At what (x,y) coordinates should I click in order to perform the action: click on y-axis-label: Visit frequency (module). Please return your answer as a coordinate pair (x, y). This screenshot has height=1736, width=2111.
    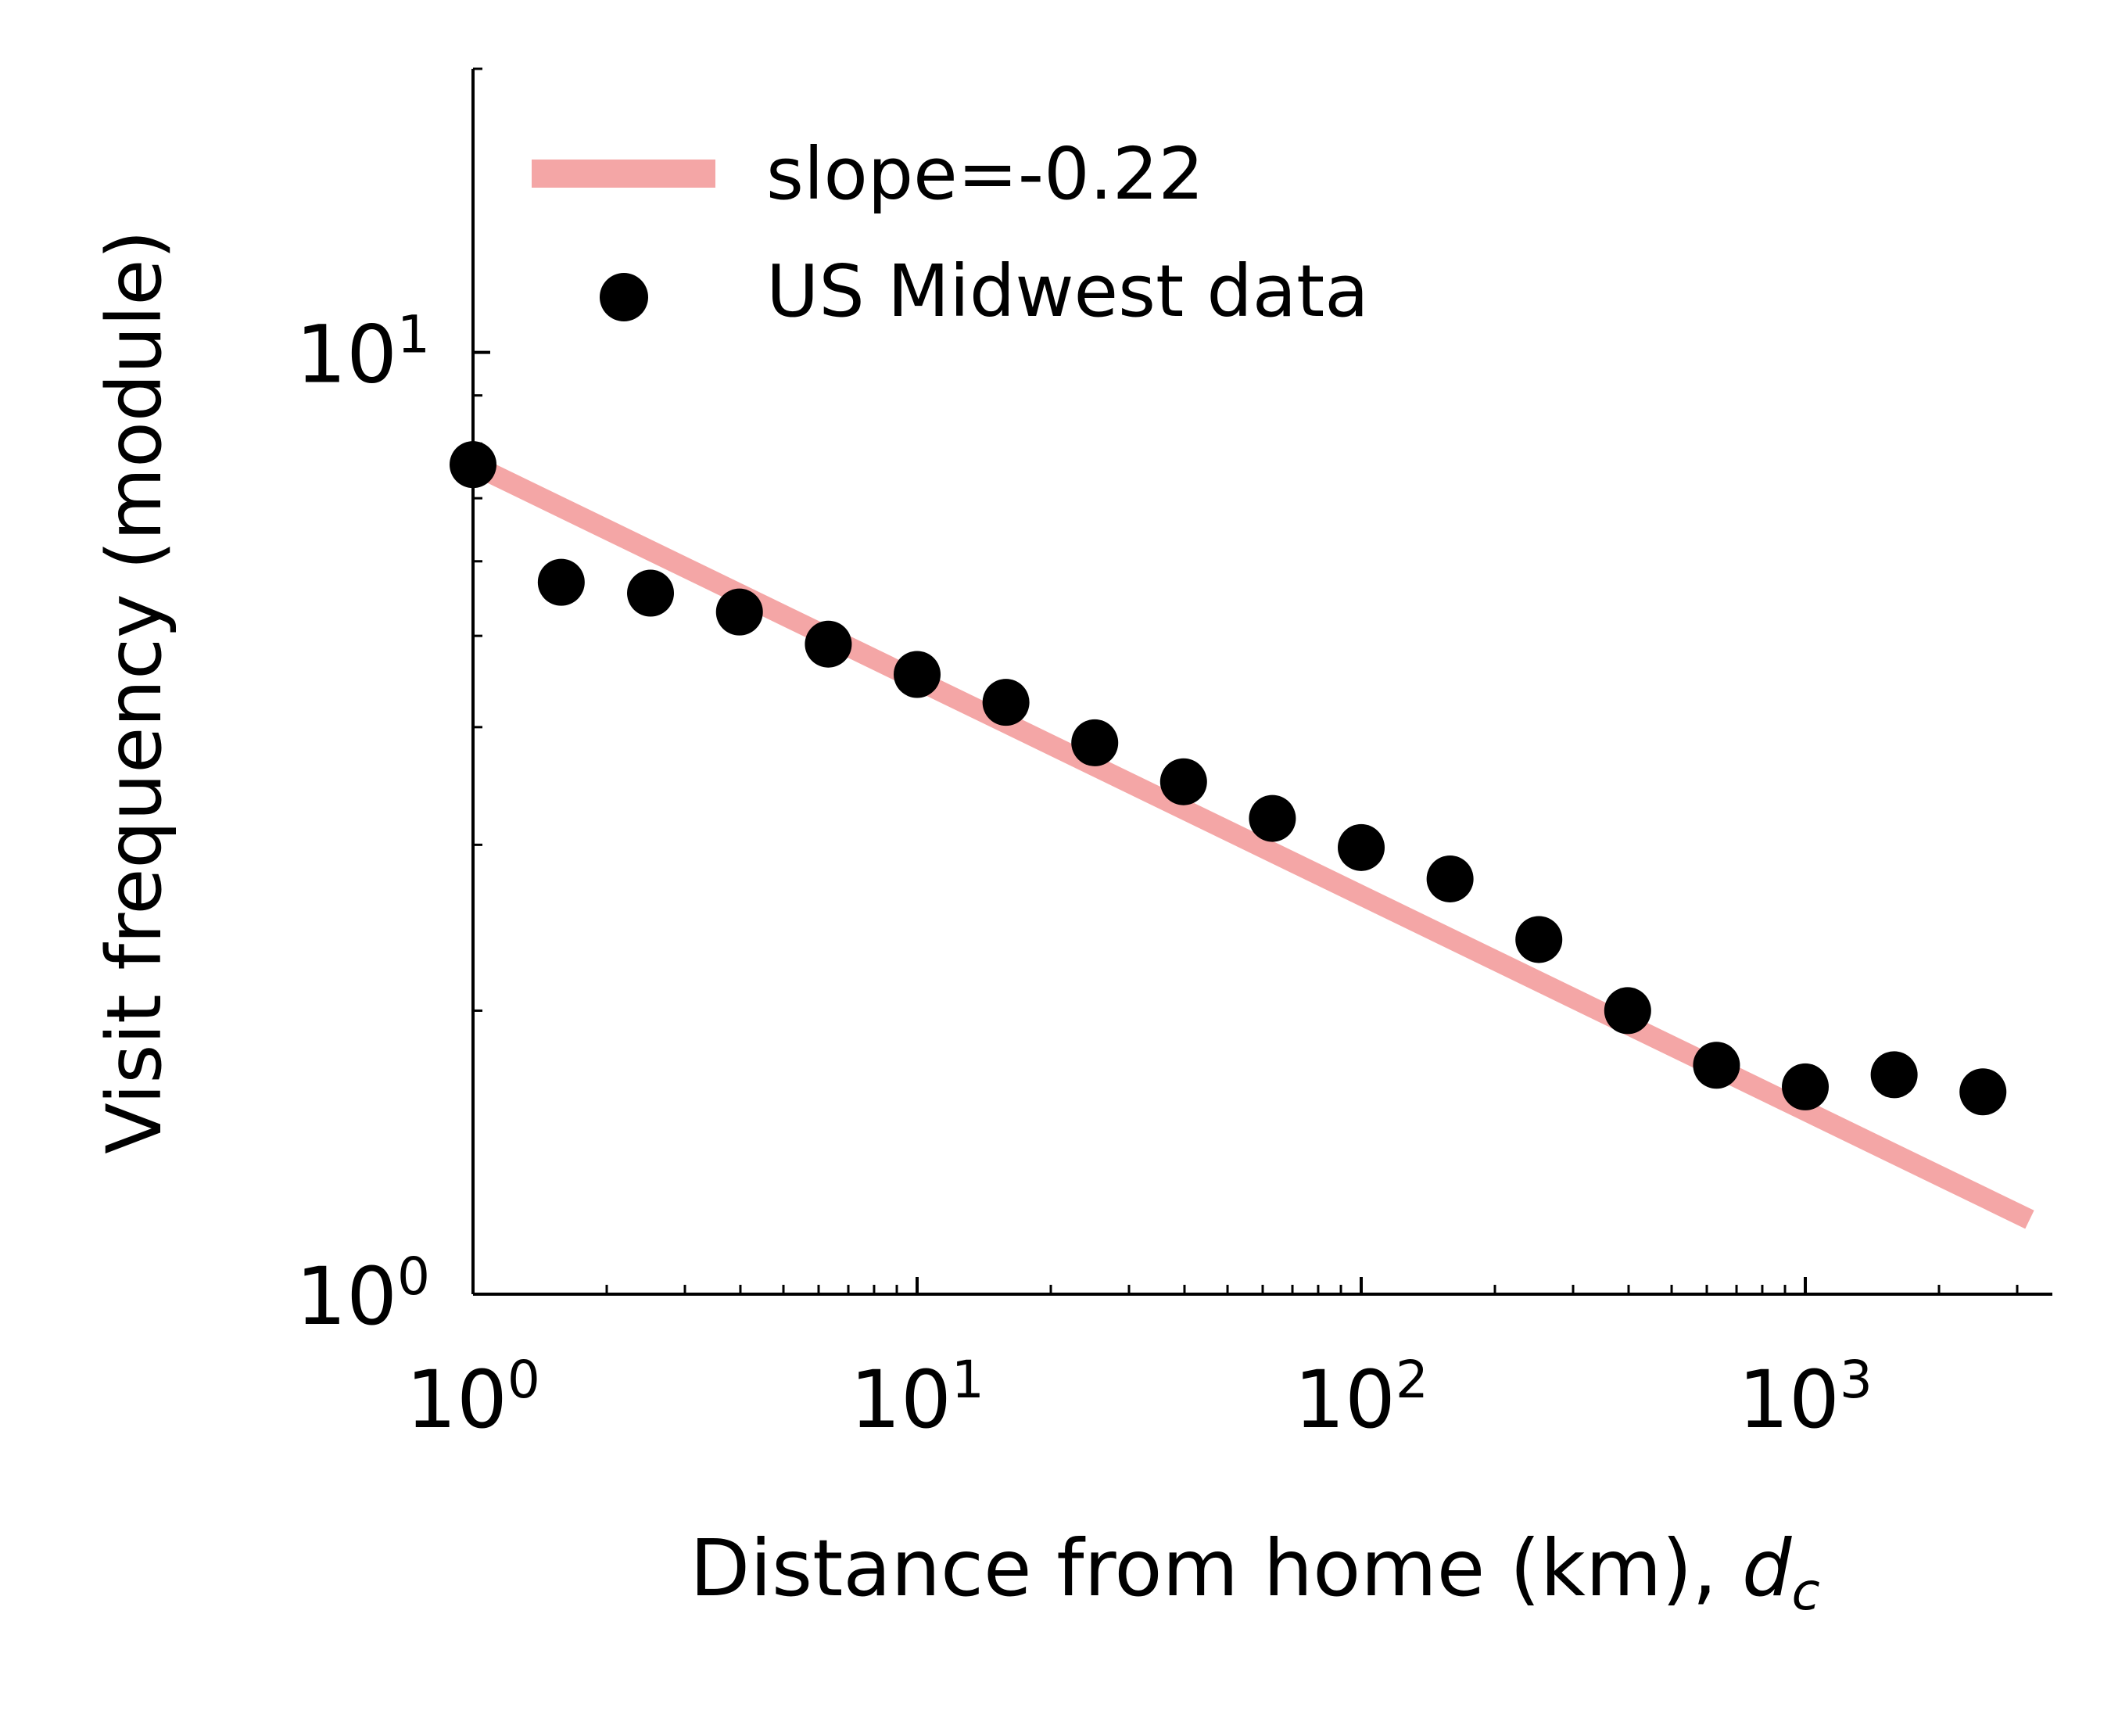
    Looking at the image, I should click on (134, 692).